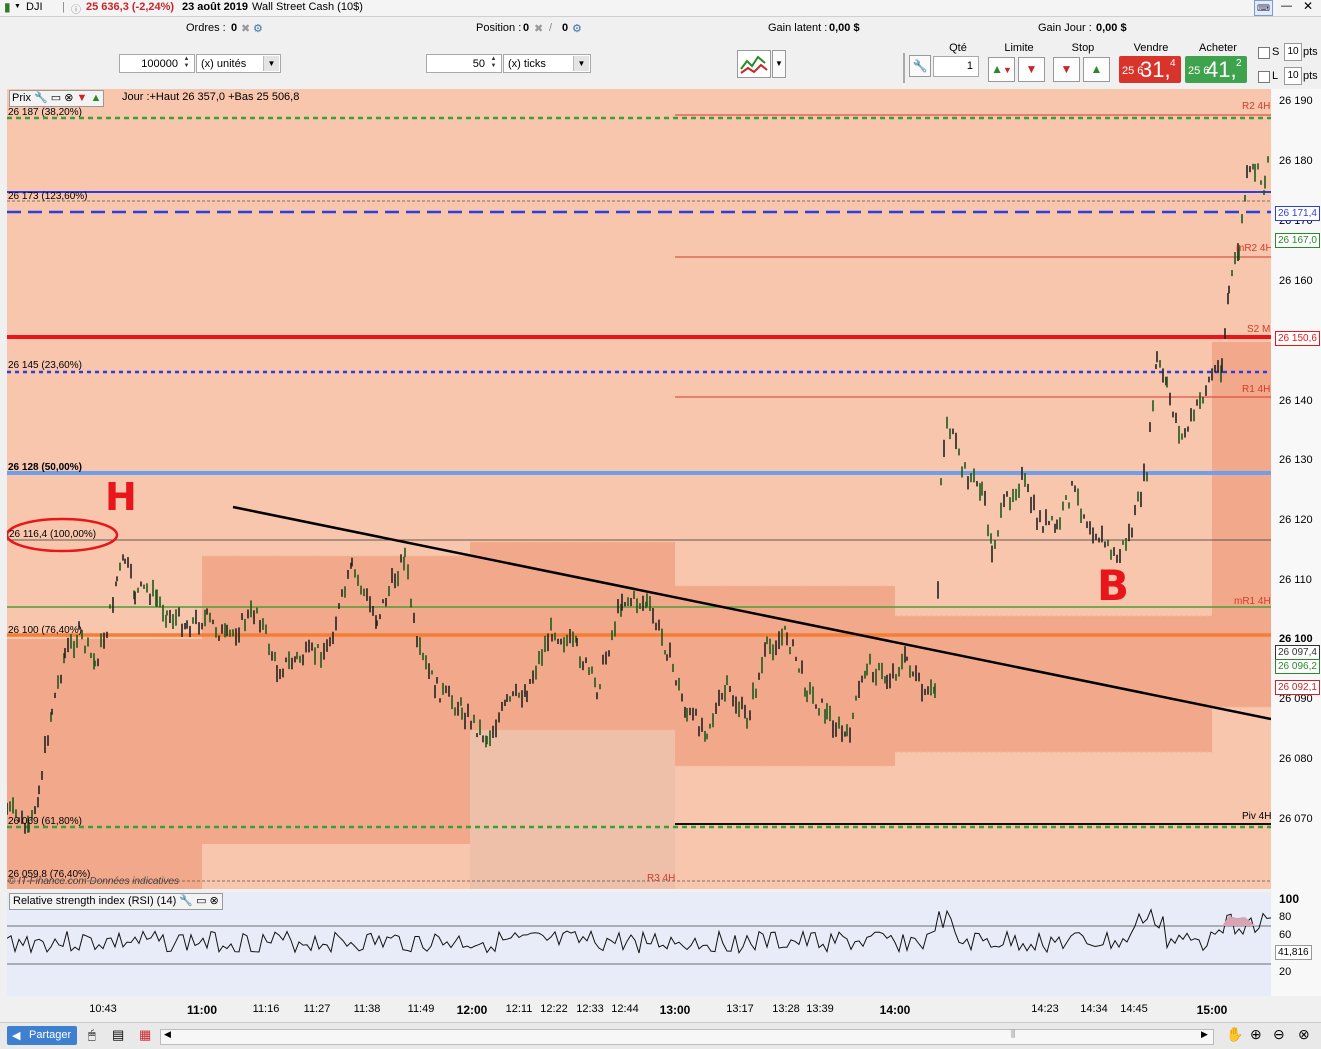  I want to click on fib-label-38: 26 187 (38,20%), so click(45, 112).